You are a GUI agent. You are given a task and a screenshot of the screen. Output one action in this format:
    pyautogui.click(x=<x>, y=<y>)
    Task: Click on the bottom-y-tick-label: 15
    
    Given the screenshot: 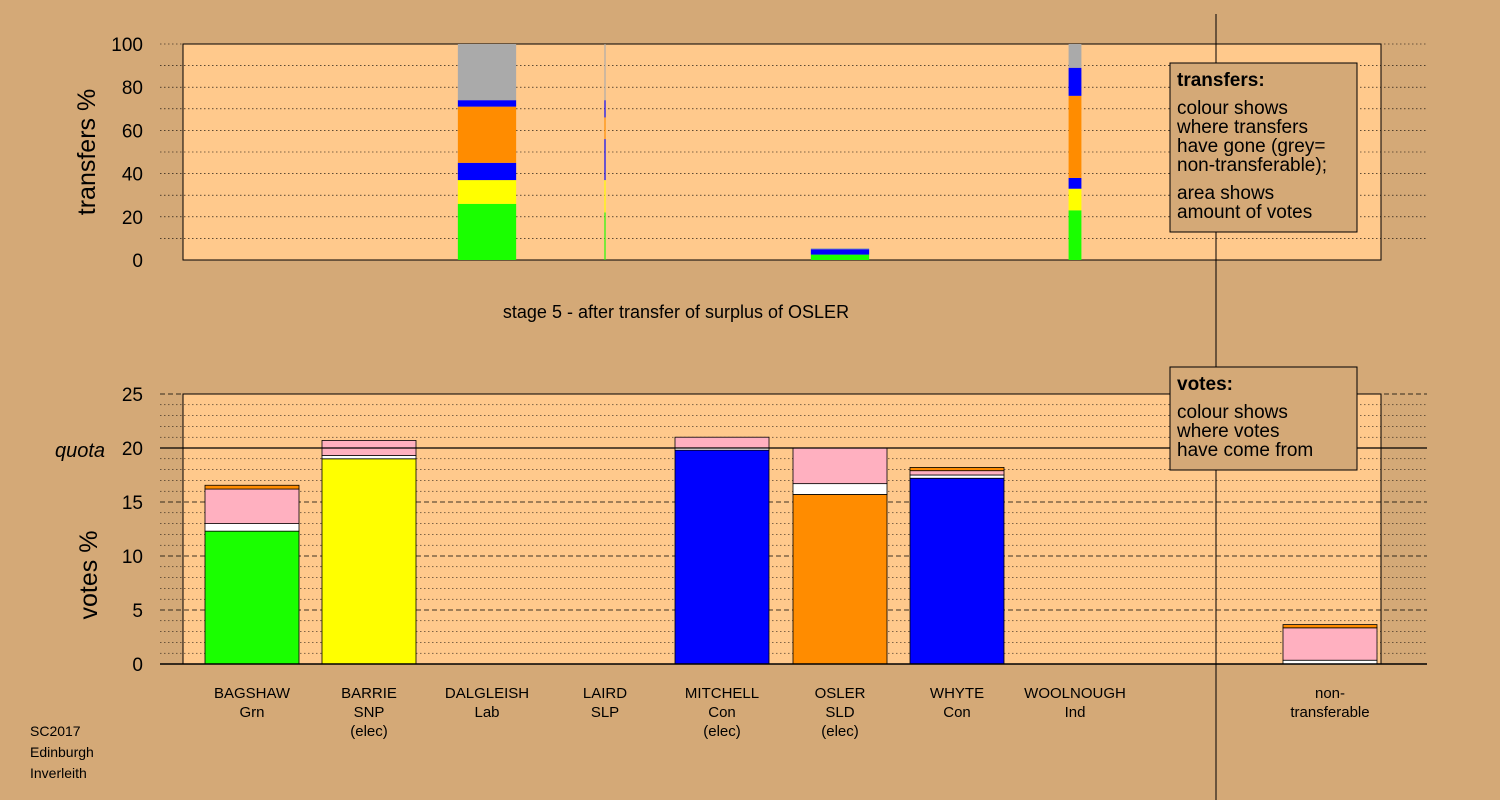 What is the action you would take?
    pyautogui.click(x=132, y=503)
    